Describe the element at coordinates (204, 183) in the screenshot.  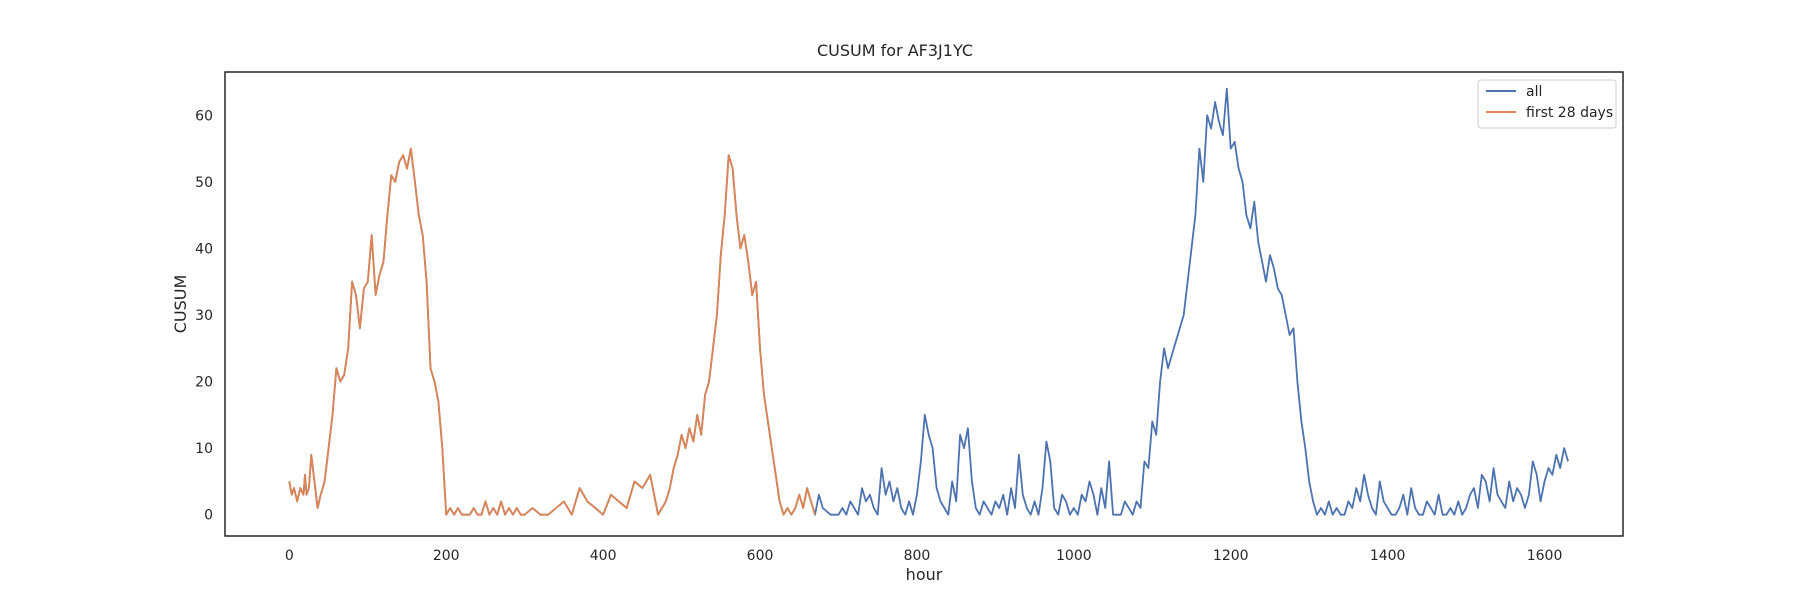
I see `y-tick-label: 50` at that location.